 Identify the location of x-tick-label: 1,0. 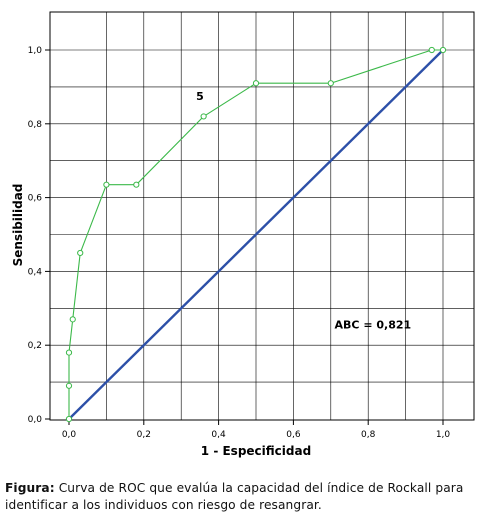
(443, 435).